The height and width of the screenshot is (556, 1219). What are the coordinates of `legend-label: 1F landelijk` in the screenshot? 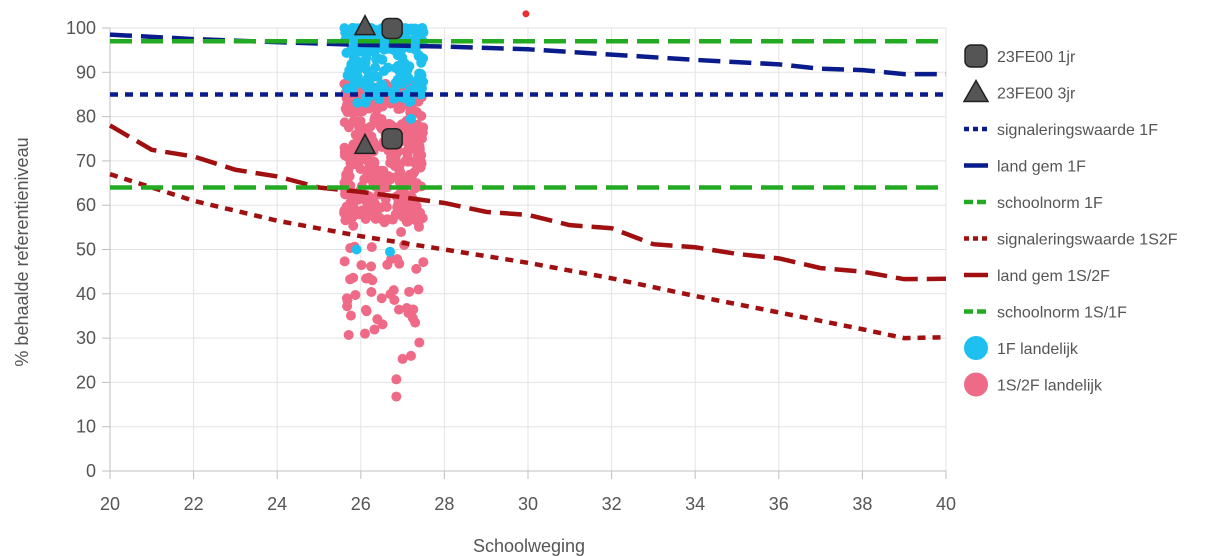 It's located at (1038, 349).